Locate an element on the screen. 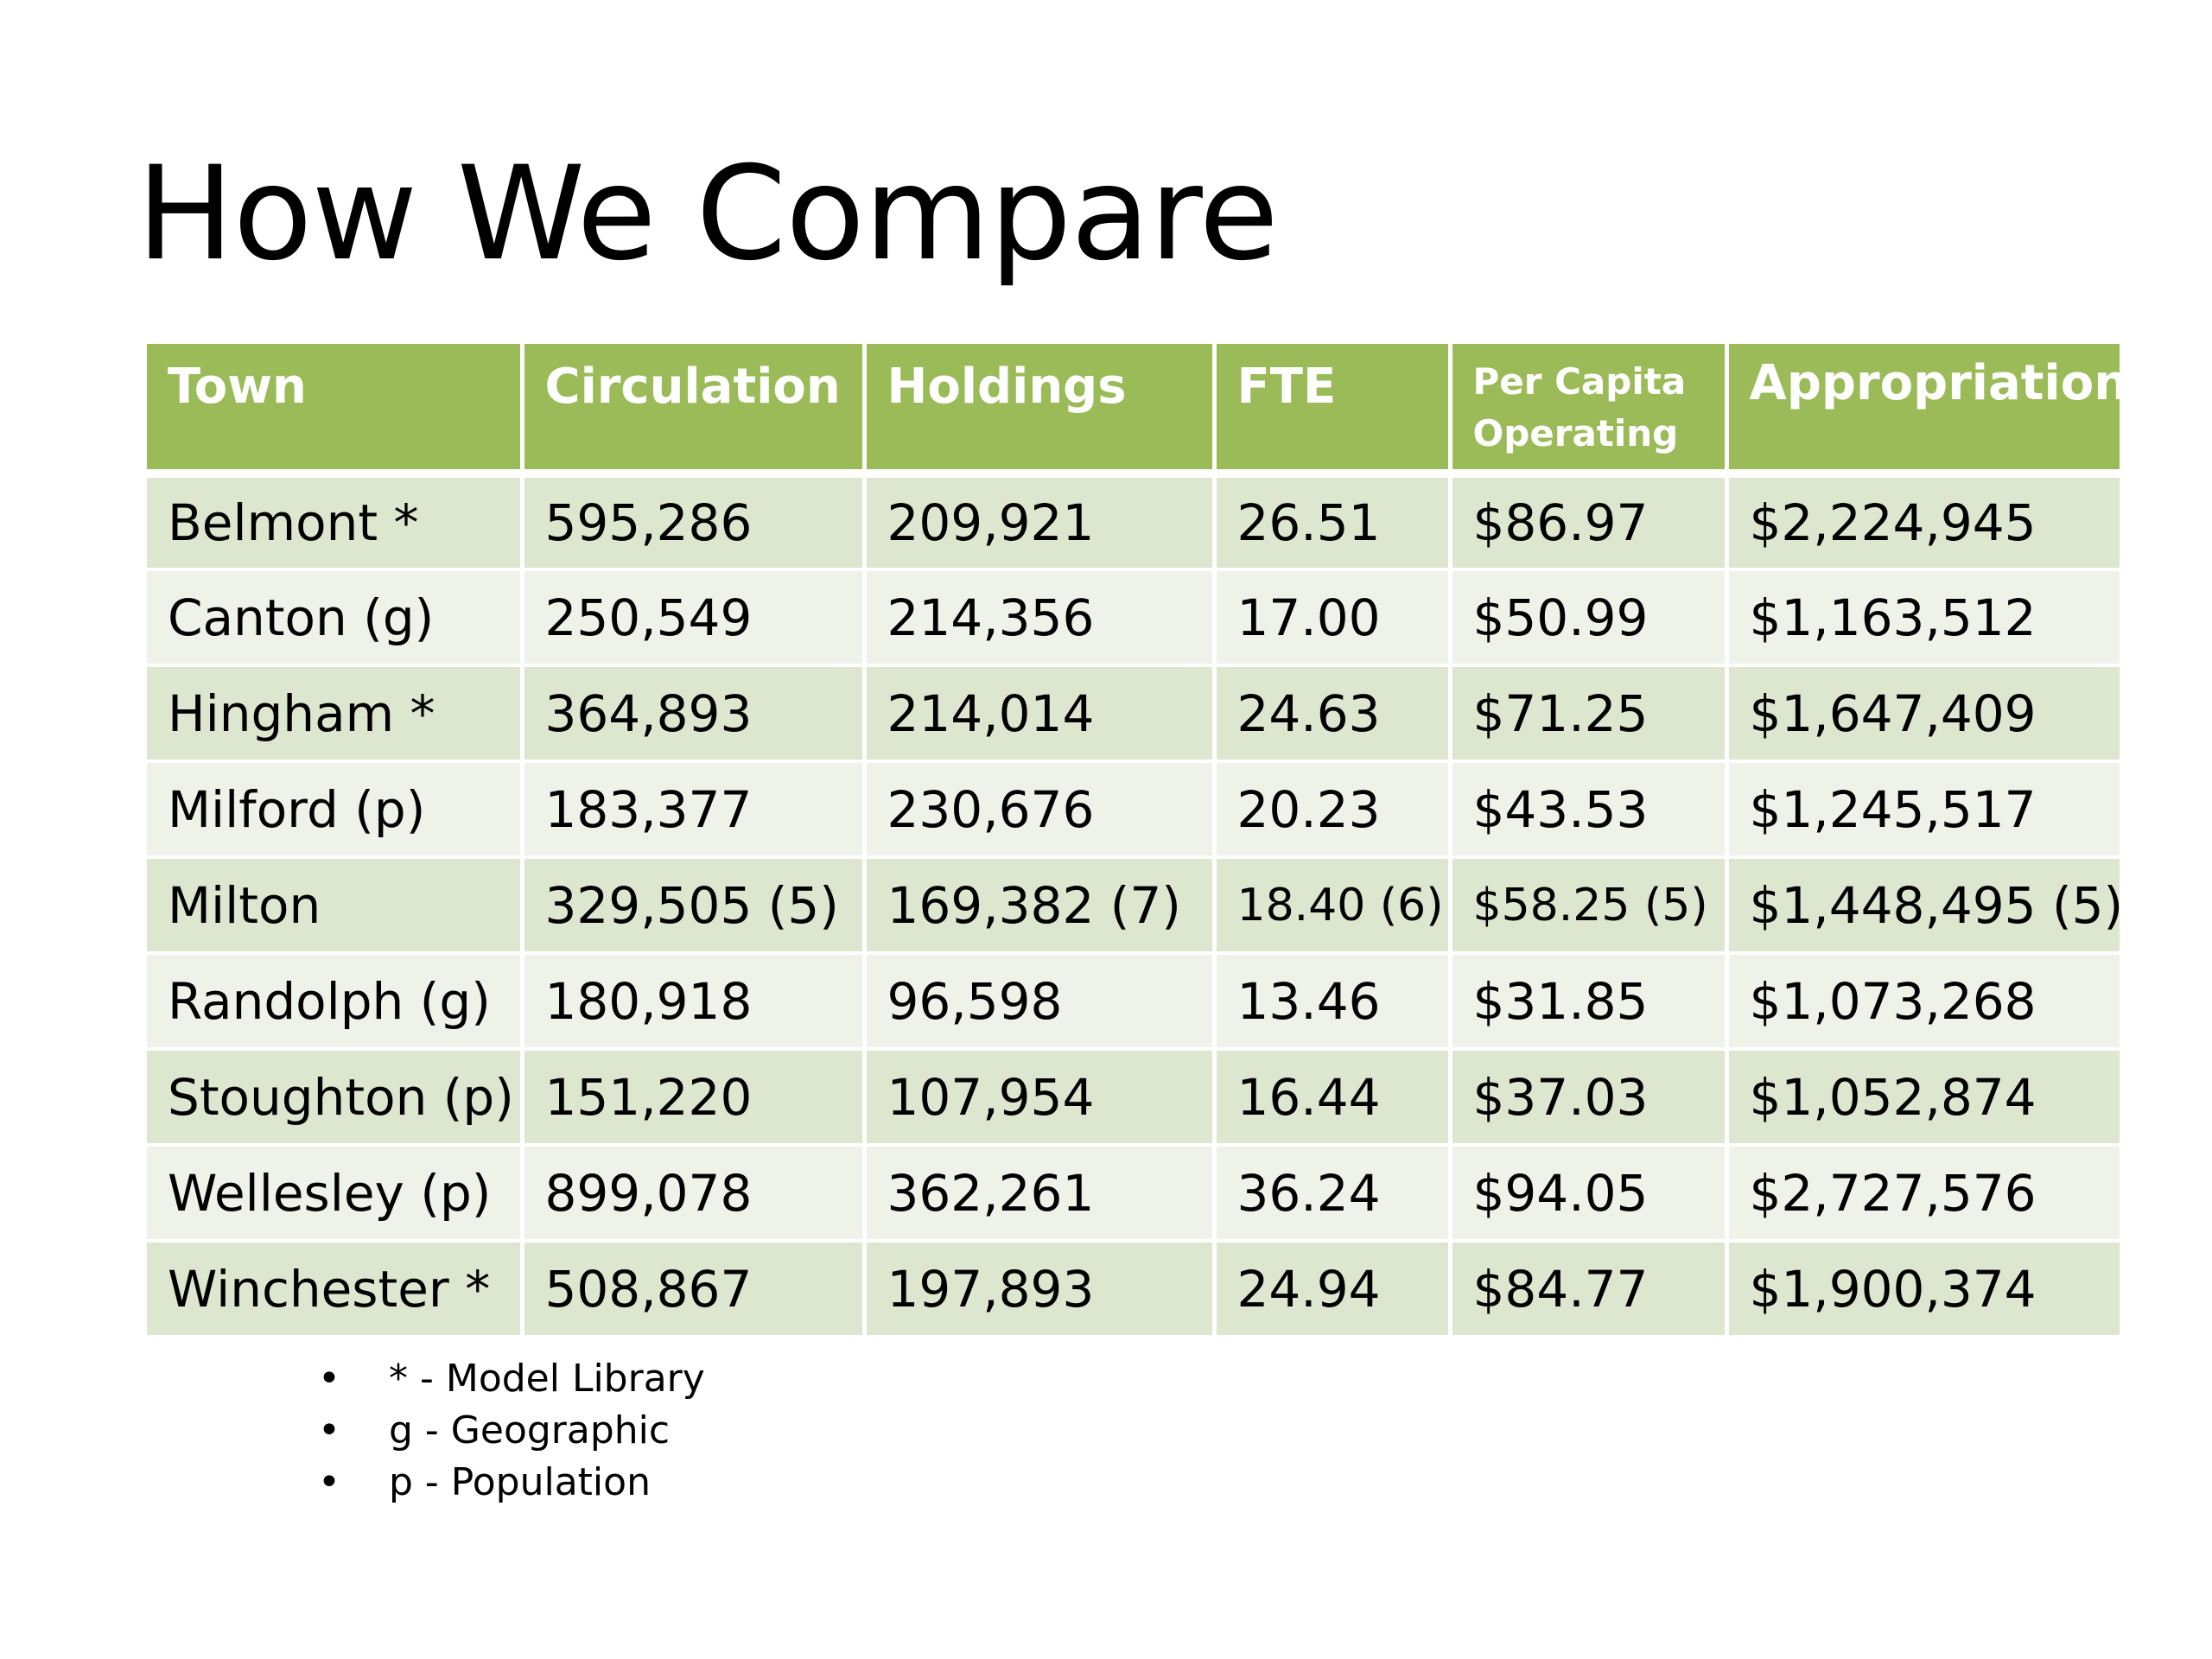 Image resolution: width=2212 pixels, height=1659 pixels. cell-circulation: 250,549 is located at coordinates (694, 618).